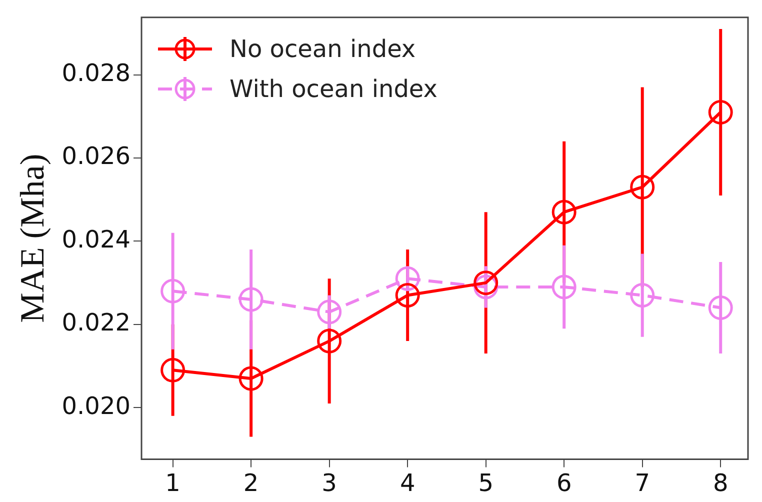 The image size is (762, 502). Describe the element at coordinates (96, 406) in the screenshot. I see `y-tick-label: 0.020` at that location.